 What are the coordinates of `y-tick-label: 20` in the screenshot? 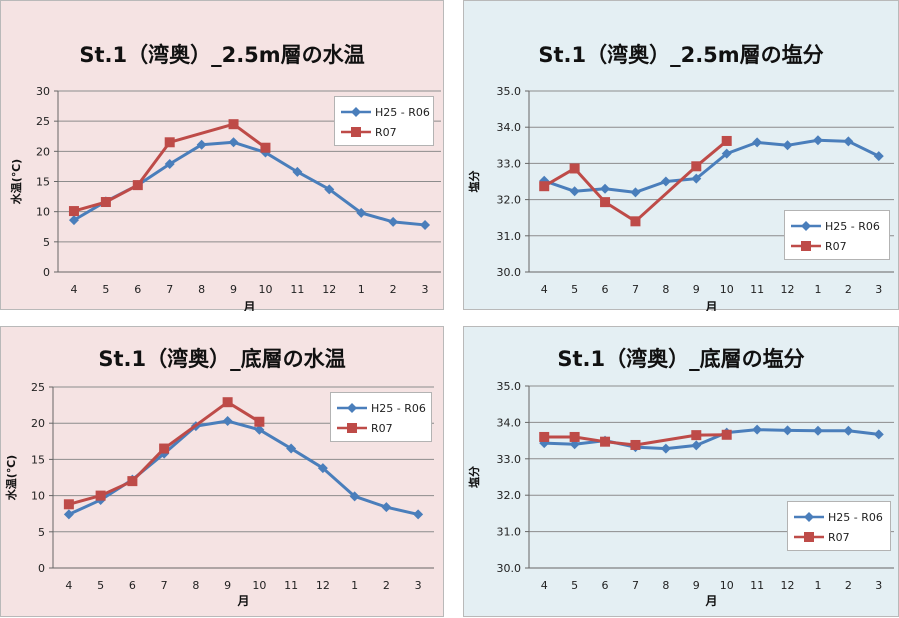 It's located at (38, 423).